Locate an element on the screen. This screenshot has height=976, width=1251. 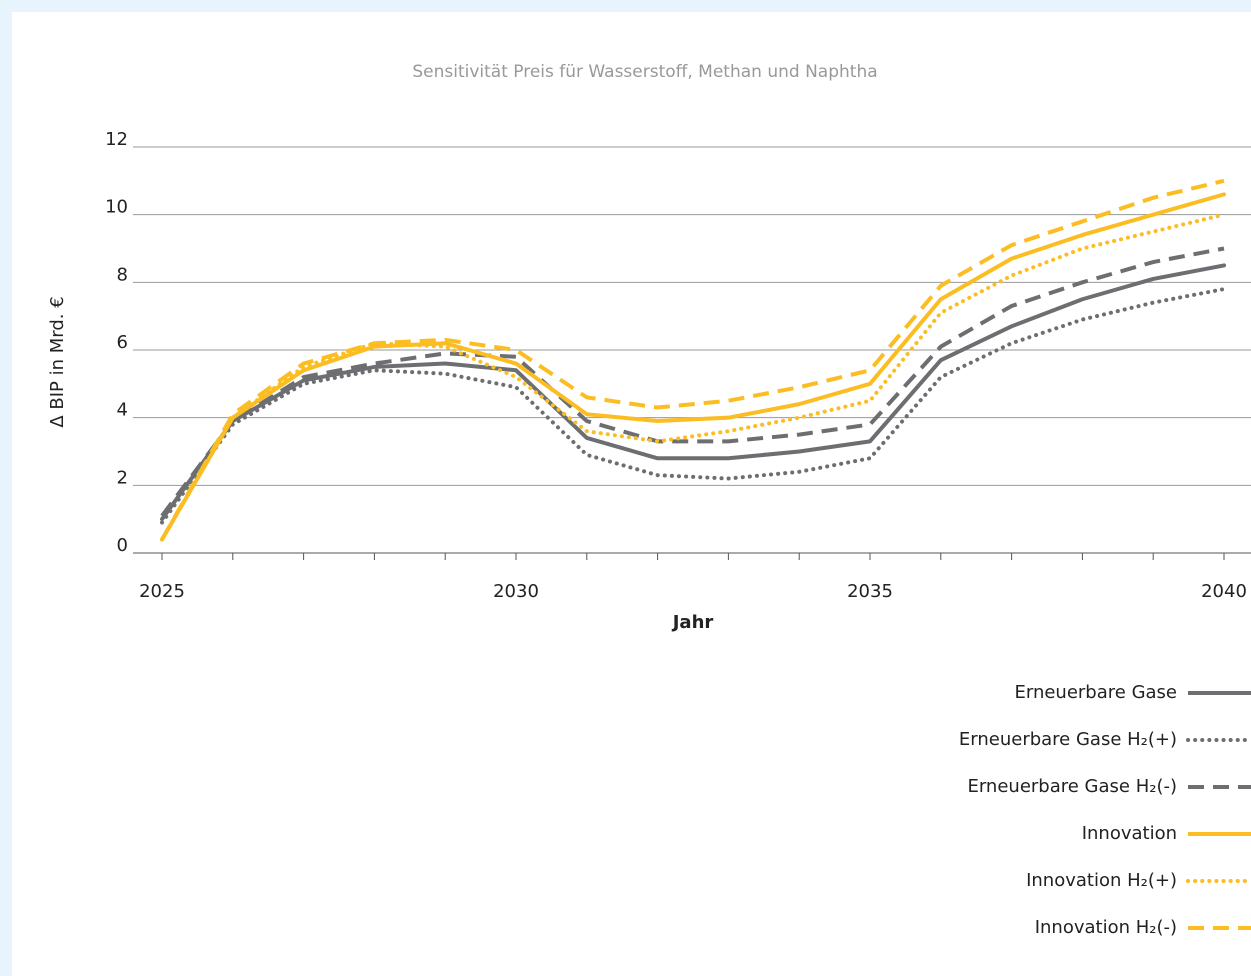
legend-label: Erneuerbare Gase H₂(-) is located at coordinates (1072, 786).